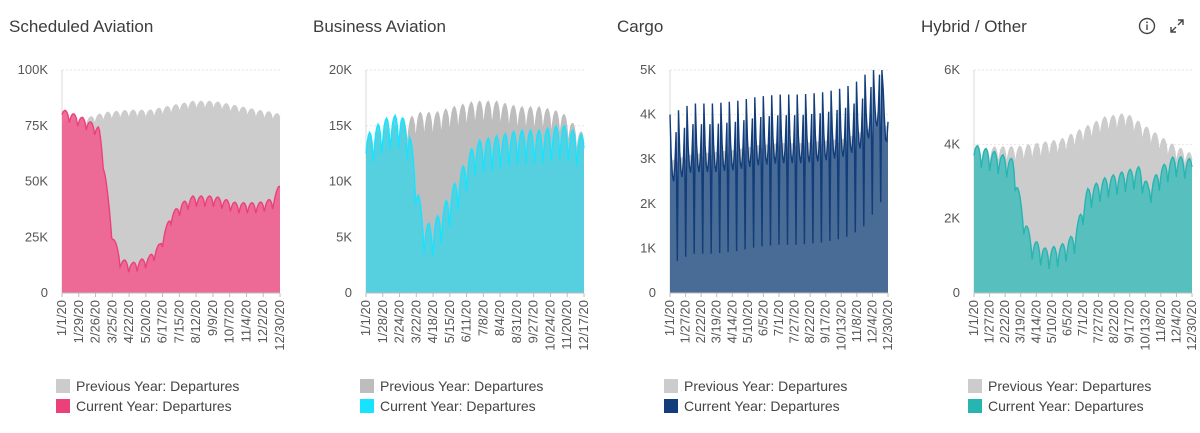  What do you see at coordinates (262, 321) in the screenshot?
I see `x-tick-label: 12/2/20` at bounding box center [262, 321].